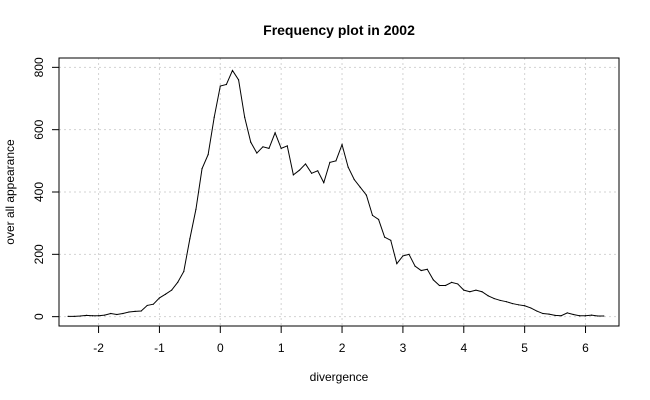  I want to click on x-tick-label: 3, so click(403, 348).